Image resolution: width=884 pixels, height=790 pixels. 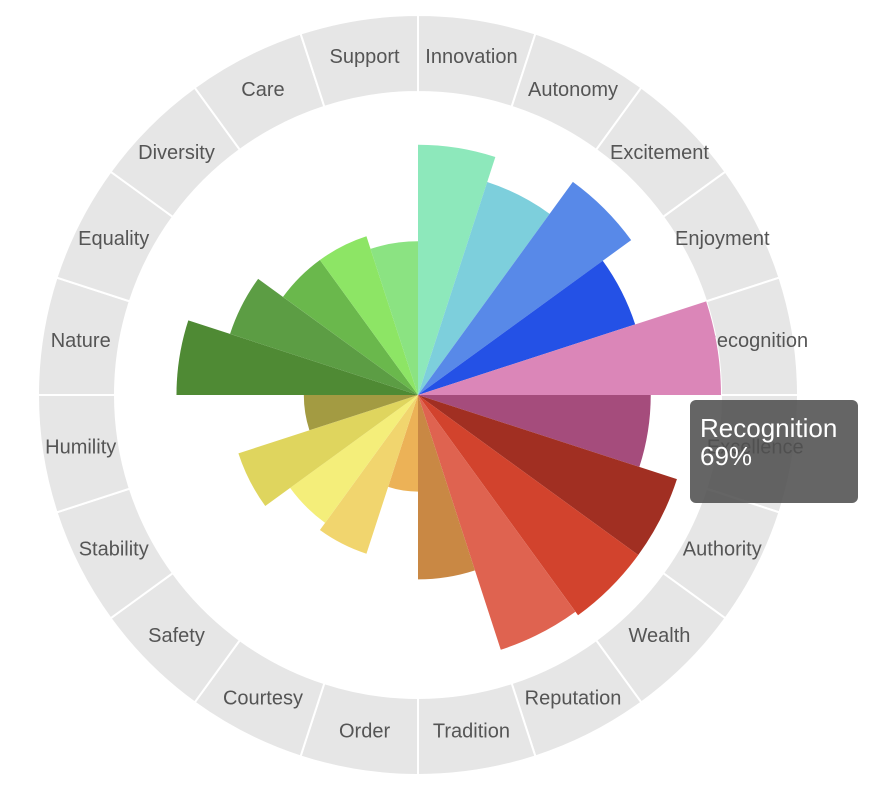 I want to click on category-label: Humility, so click(x=80, y=448).